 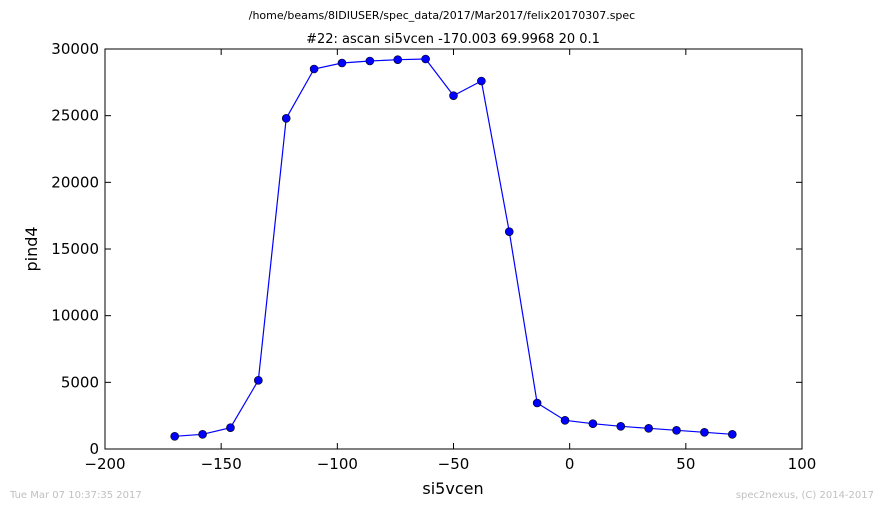 What do you see at coordinates (31, 248) in the screenshot?
I see `y-axis-label: pind4` at bounding box center [31, 248].